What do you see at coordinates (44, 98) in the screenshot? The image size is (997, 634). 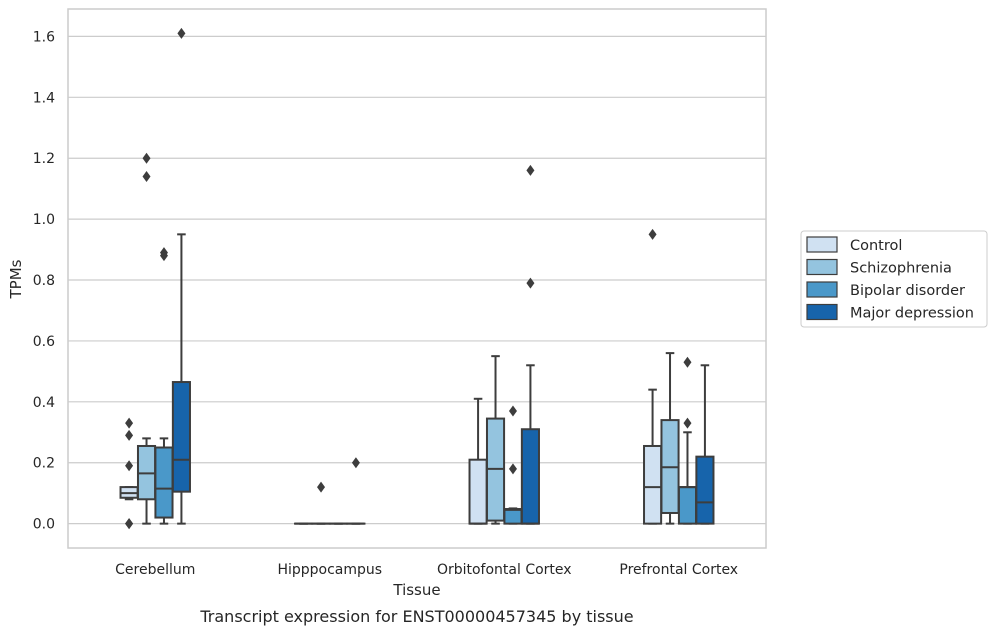 I see `y-tick-label: 1.4` at bounding box center [44, 98].